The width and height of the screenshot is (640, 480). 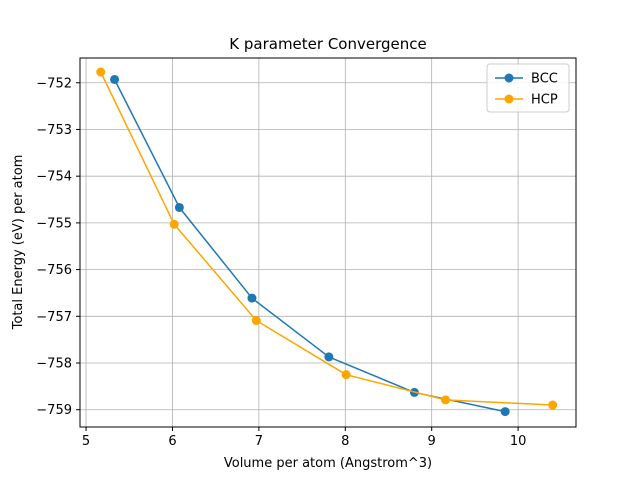 What do you see at coordinates (54, 270) in the screenshot?
I see `y-tick-label: −756` at bounding box center [54, 270].